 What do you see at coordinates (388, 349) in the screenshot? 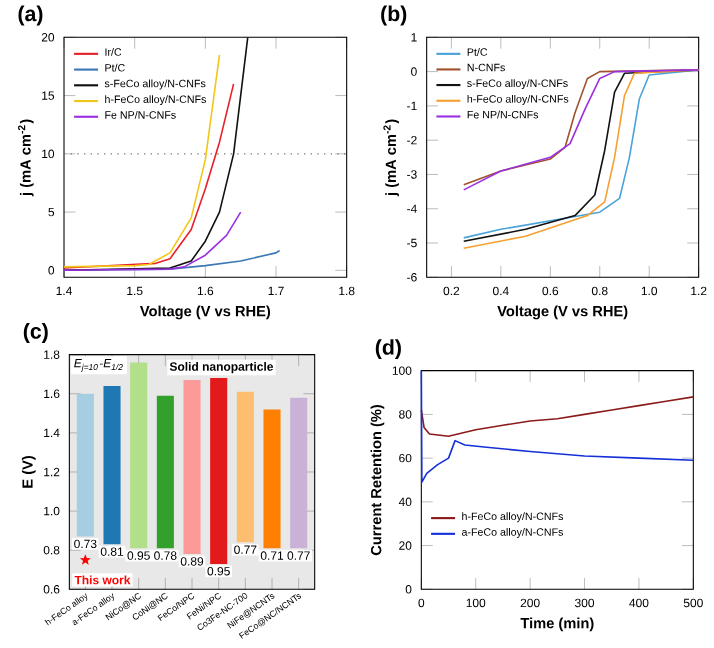
I see `chart-title: (d)` at bounding box center [388, 349].